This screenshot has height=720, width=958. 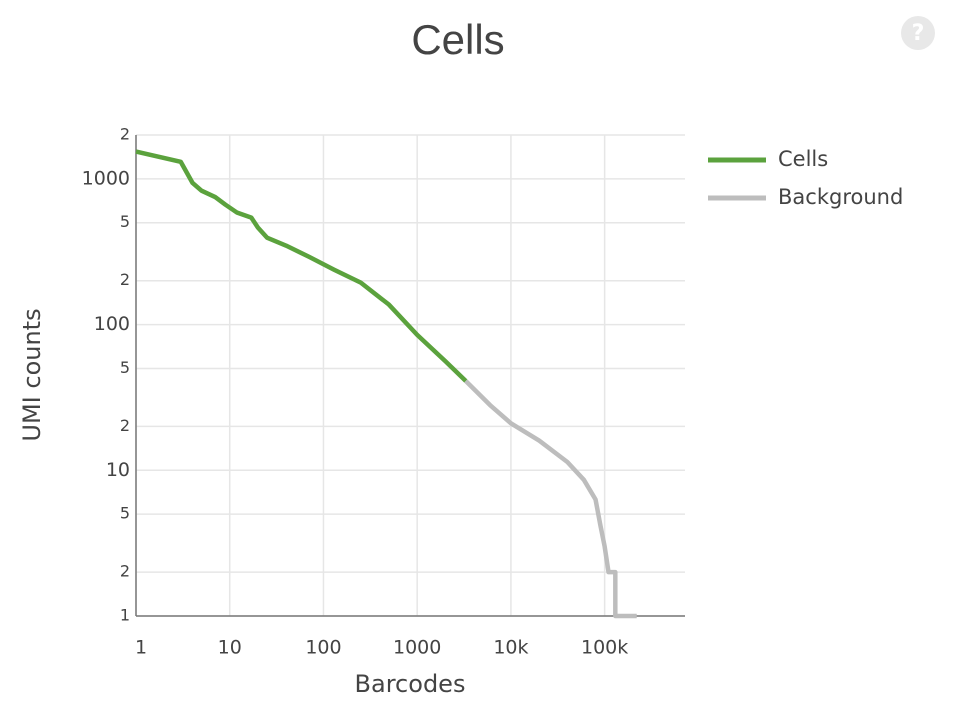 What do you see at coordinates (125, 615) in the screenshot?
I see `y-tick-label: 1` at bounding box center [125, 615].